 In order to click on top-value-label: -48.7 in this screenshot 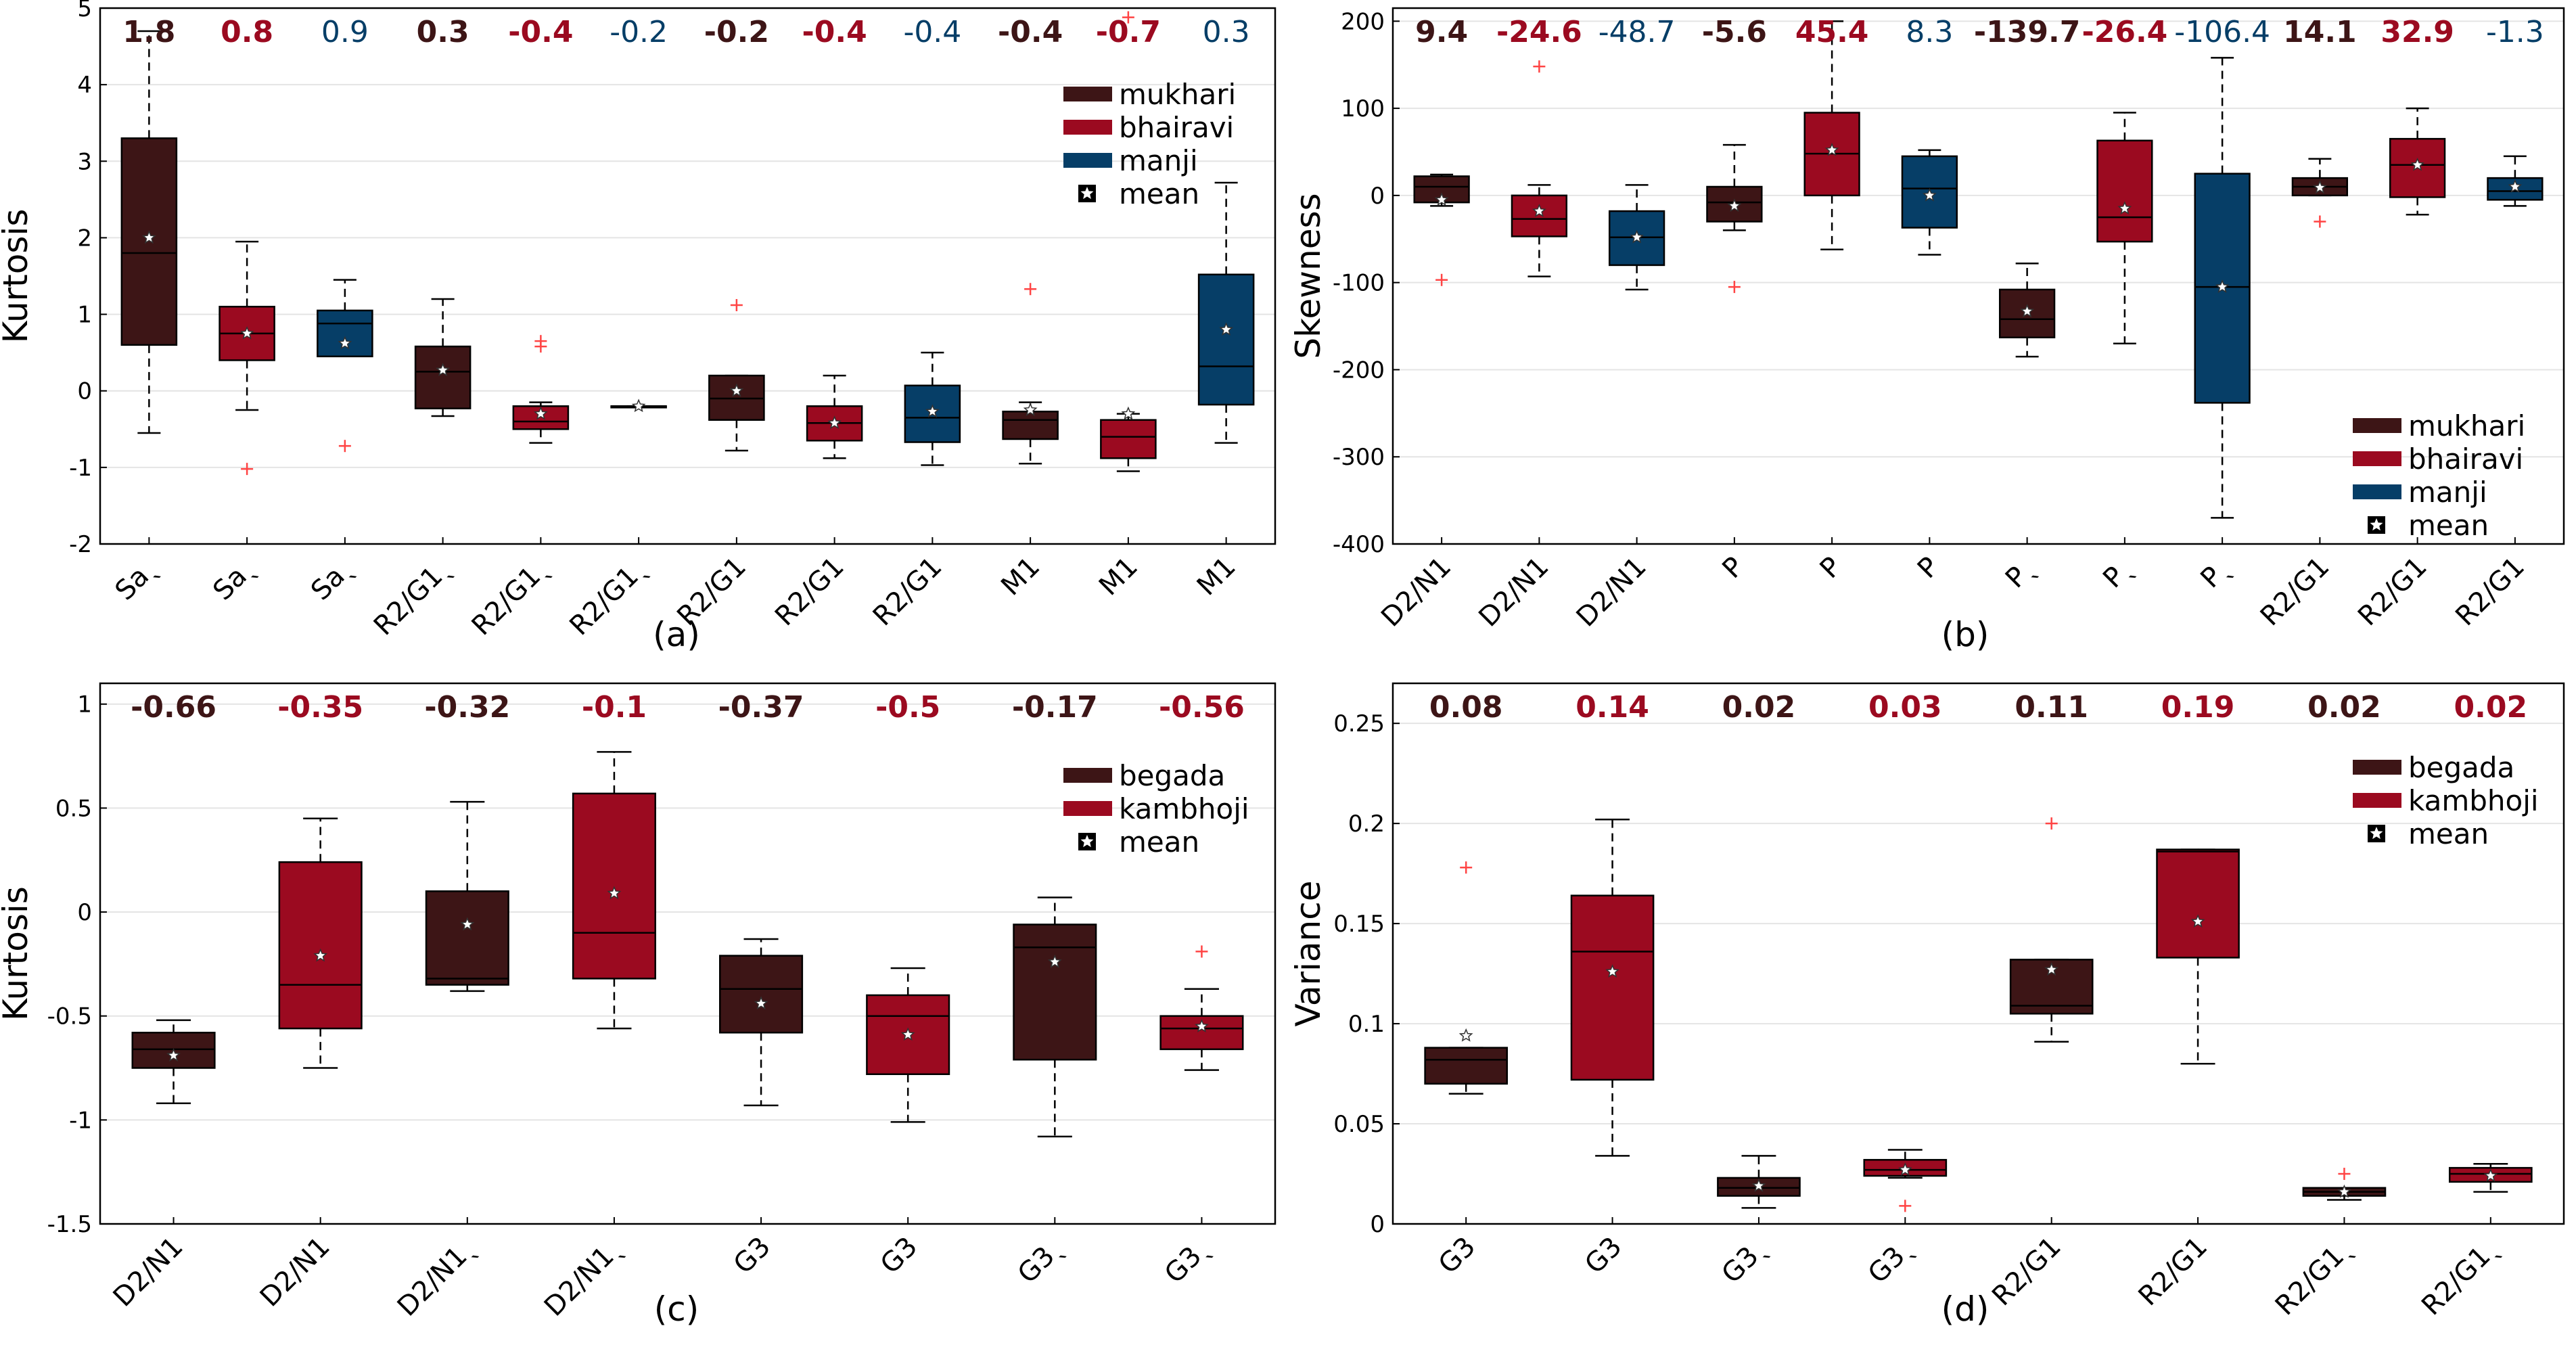, I will do `click(1637, 32)`.